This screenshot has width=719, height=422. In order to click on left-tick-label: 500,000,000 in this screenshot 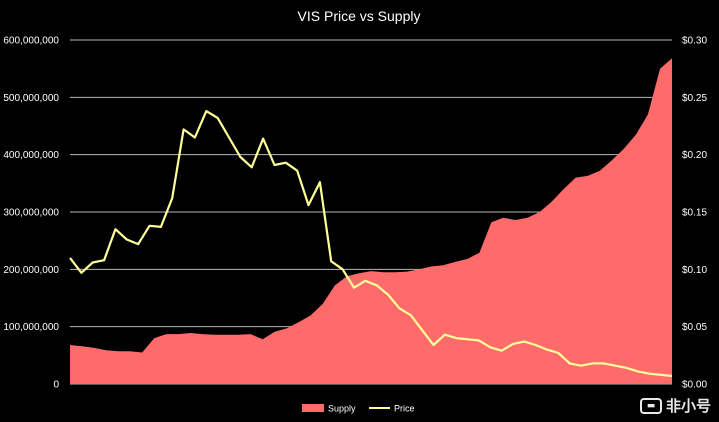, I will do `click(31, 98)`.